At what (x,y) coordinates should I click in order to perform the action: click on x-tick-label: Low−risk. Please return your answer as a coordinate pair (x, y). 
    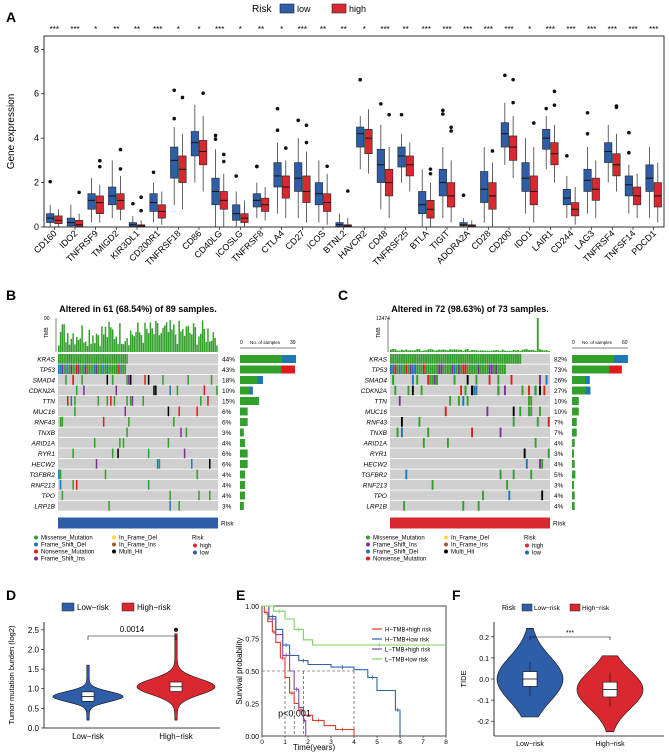
    Looking at the image, I should click on (88, 736).